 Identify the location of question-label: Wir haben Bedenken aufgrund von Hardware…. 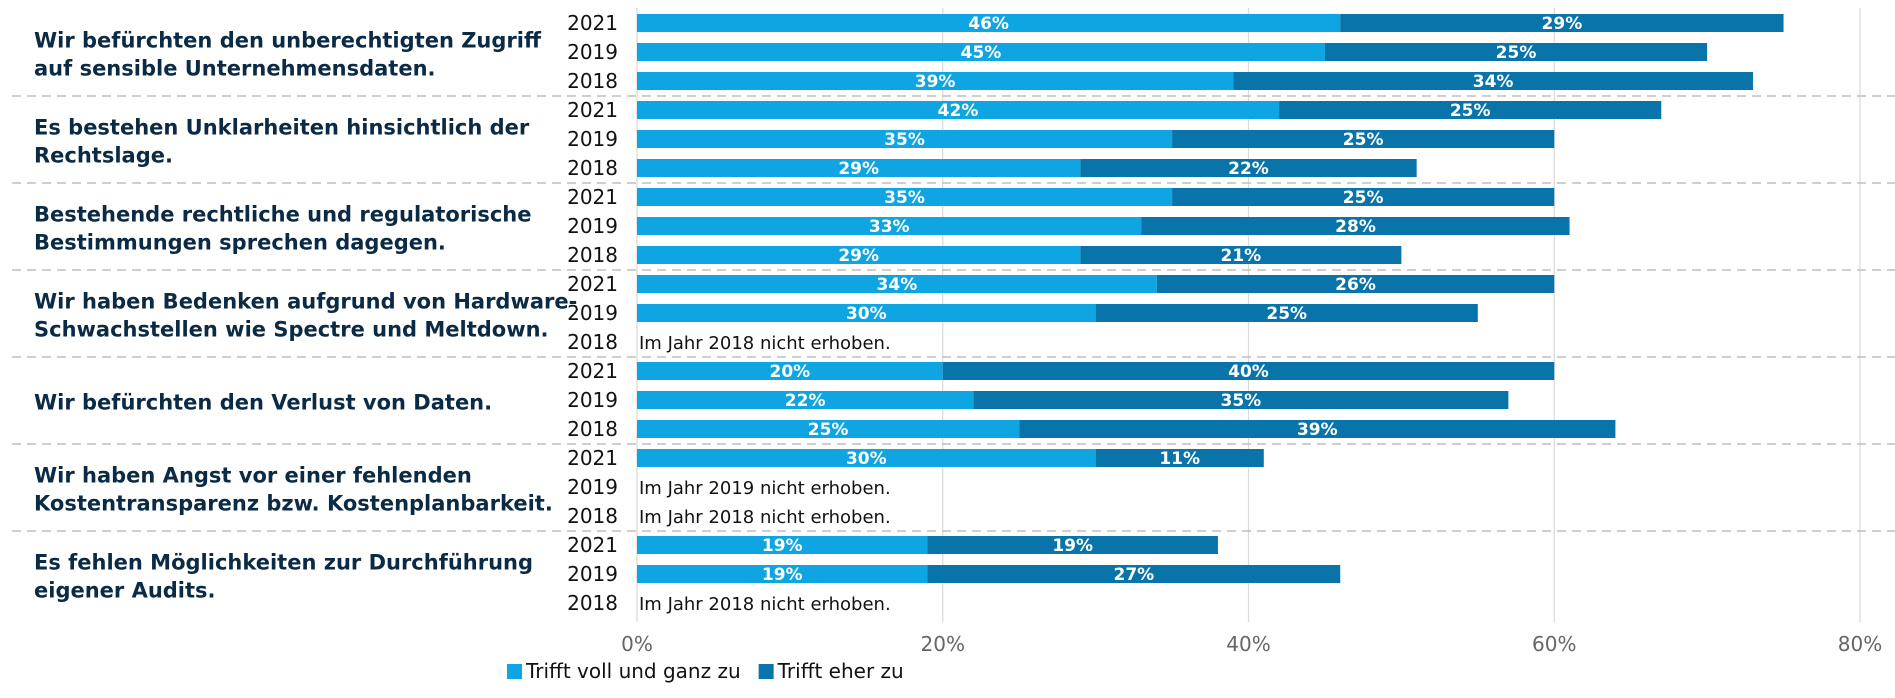
(305, 302).